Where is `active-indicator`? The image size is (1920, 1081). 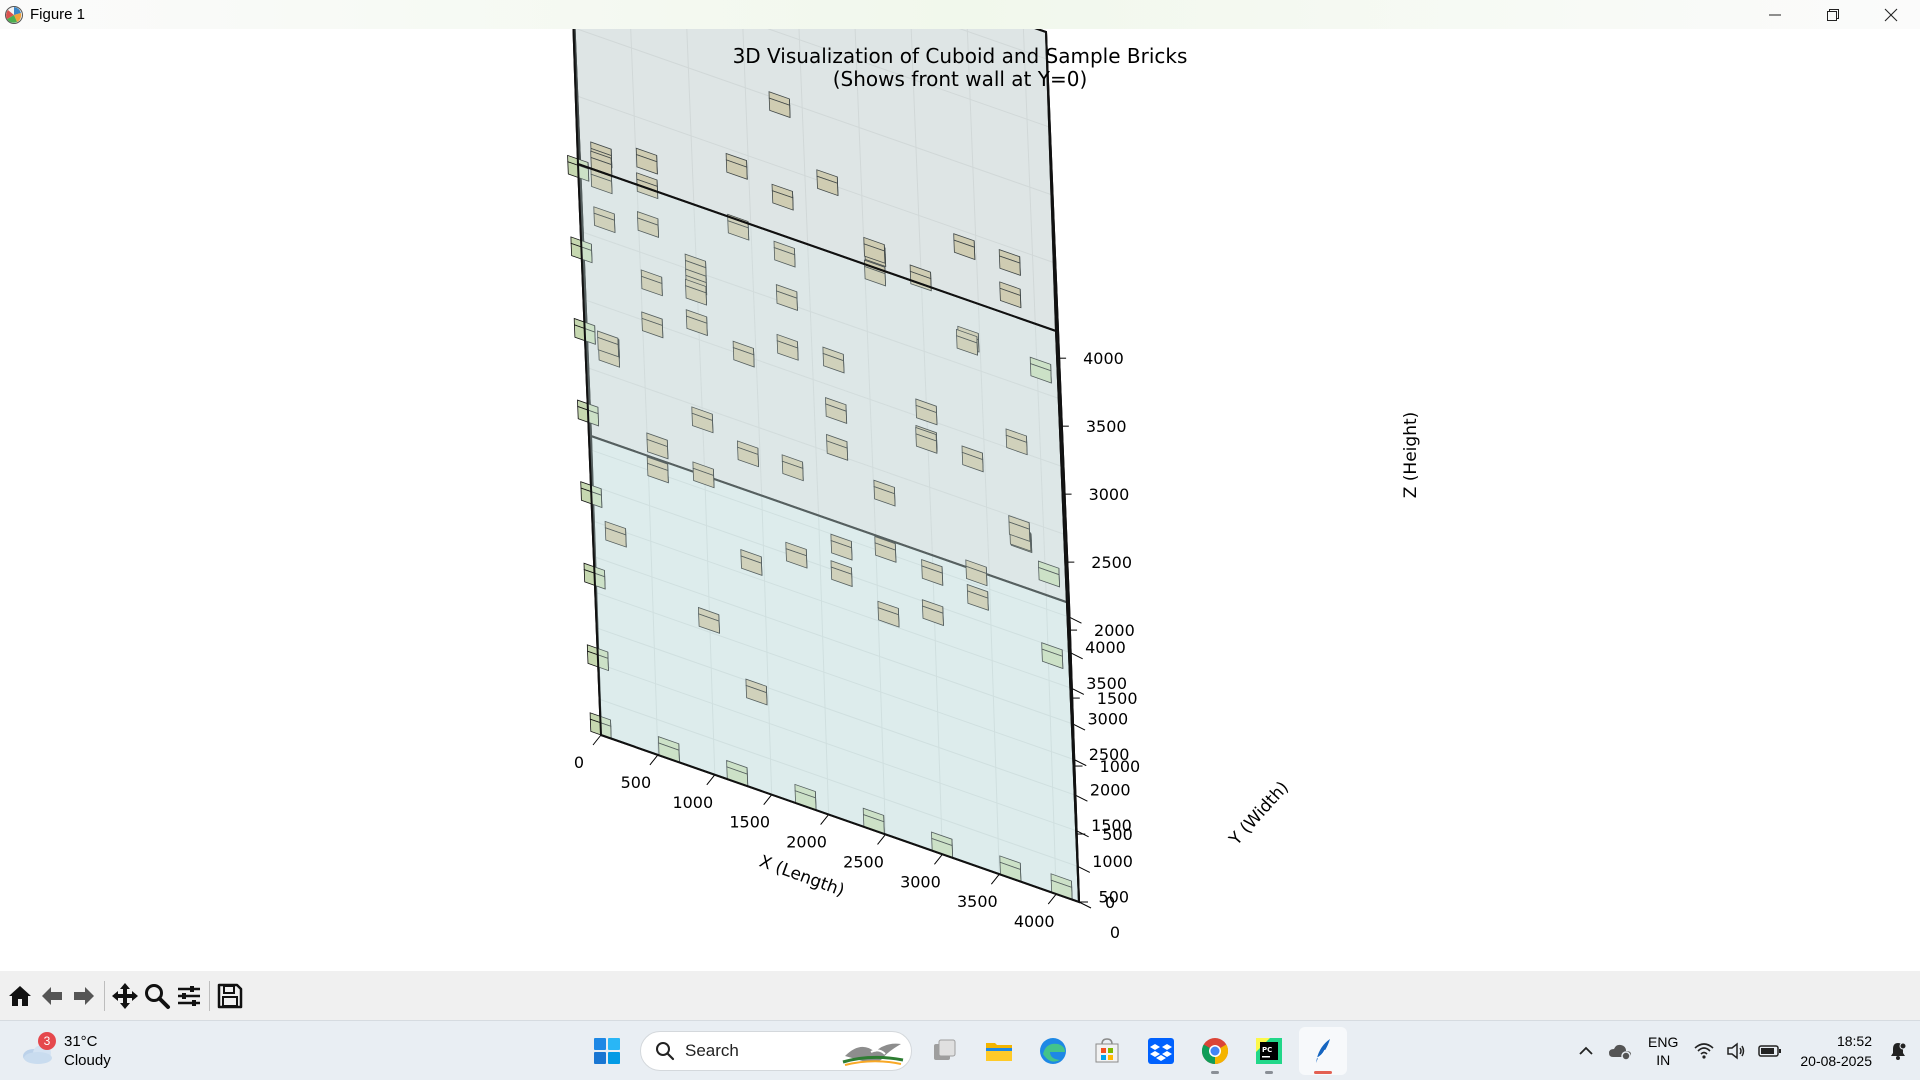
active-indicator is located at coordinates (1323, 1072).